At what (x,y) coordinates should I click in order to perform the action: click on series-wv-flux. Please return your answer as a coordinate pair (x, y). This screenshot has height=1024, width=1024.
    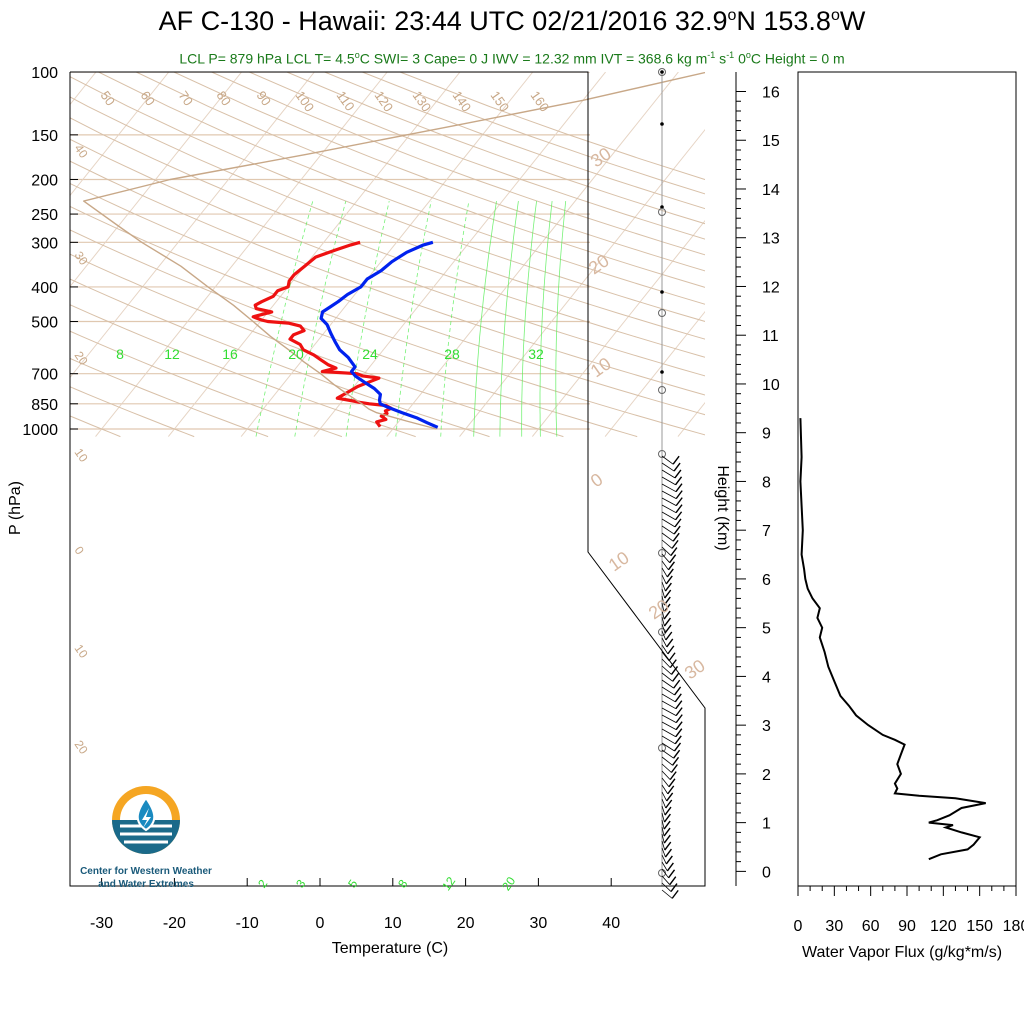
    Looking at the image, I should click on (892, 639).